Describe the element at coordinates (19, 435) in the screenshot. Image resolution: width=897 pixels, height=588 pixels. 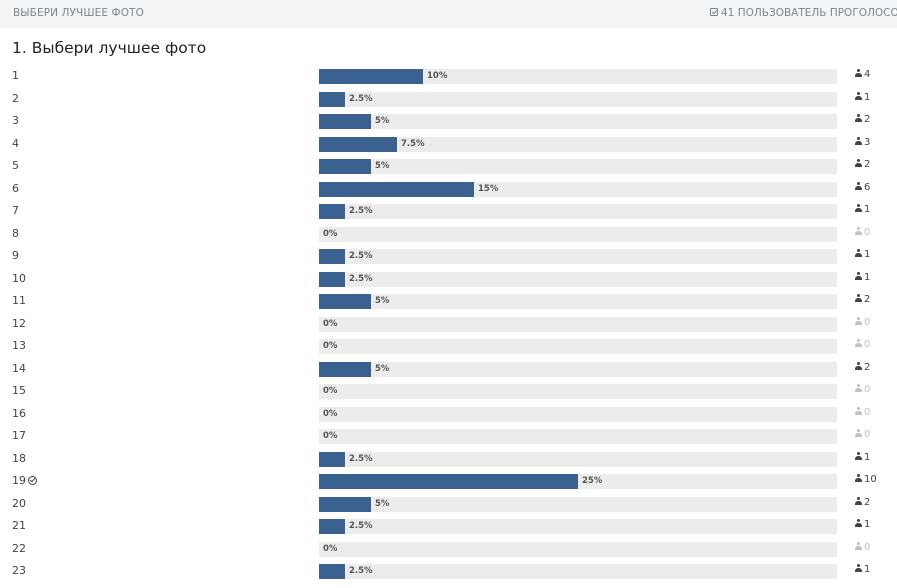
I see `option-label: 17` at that location.